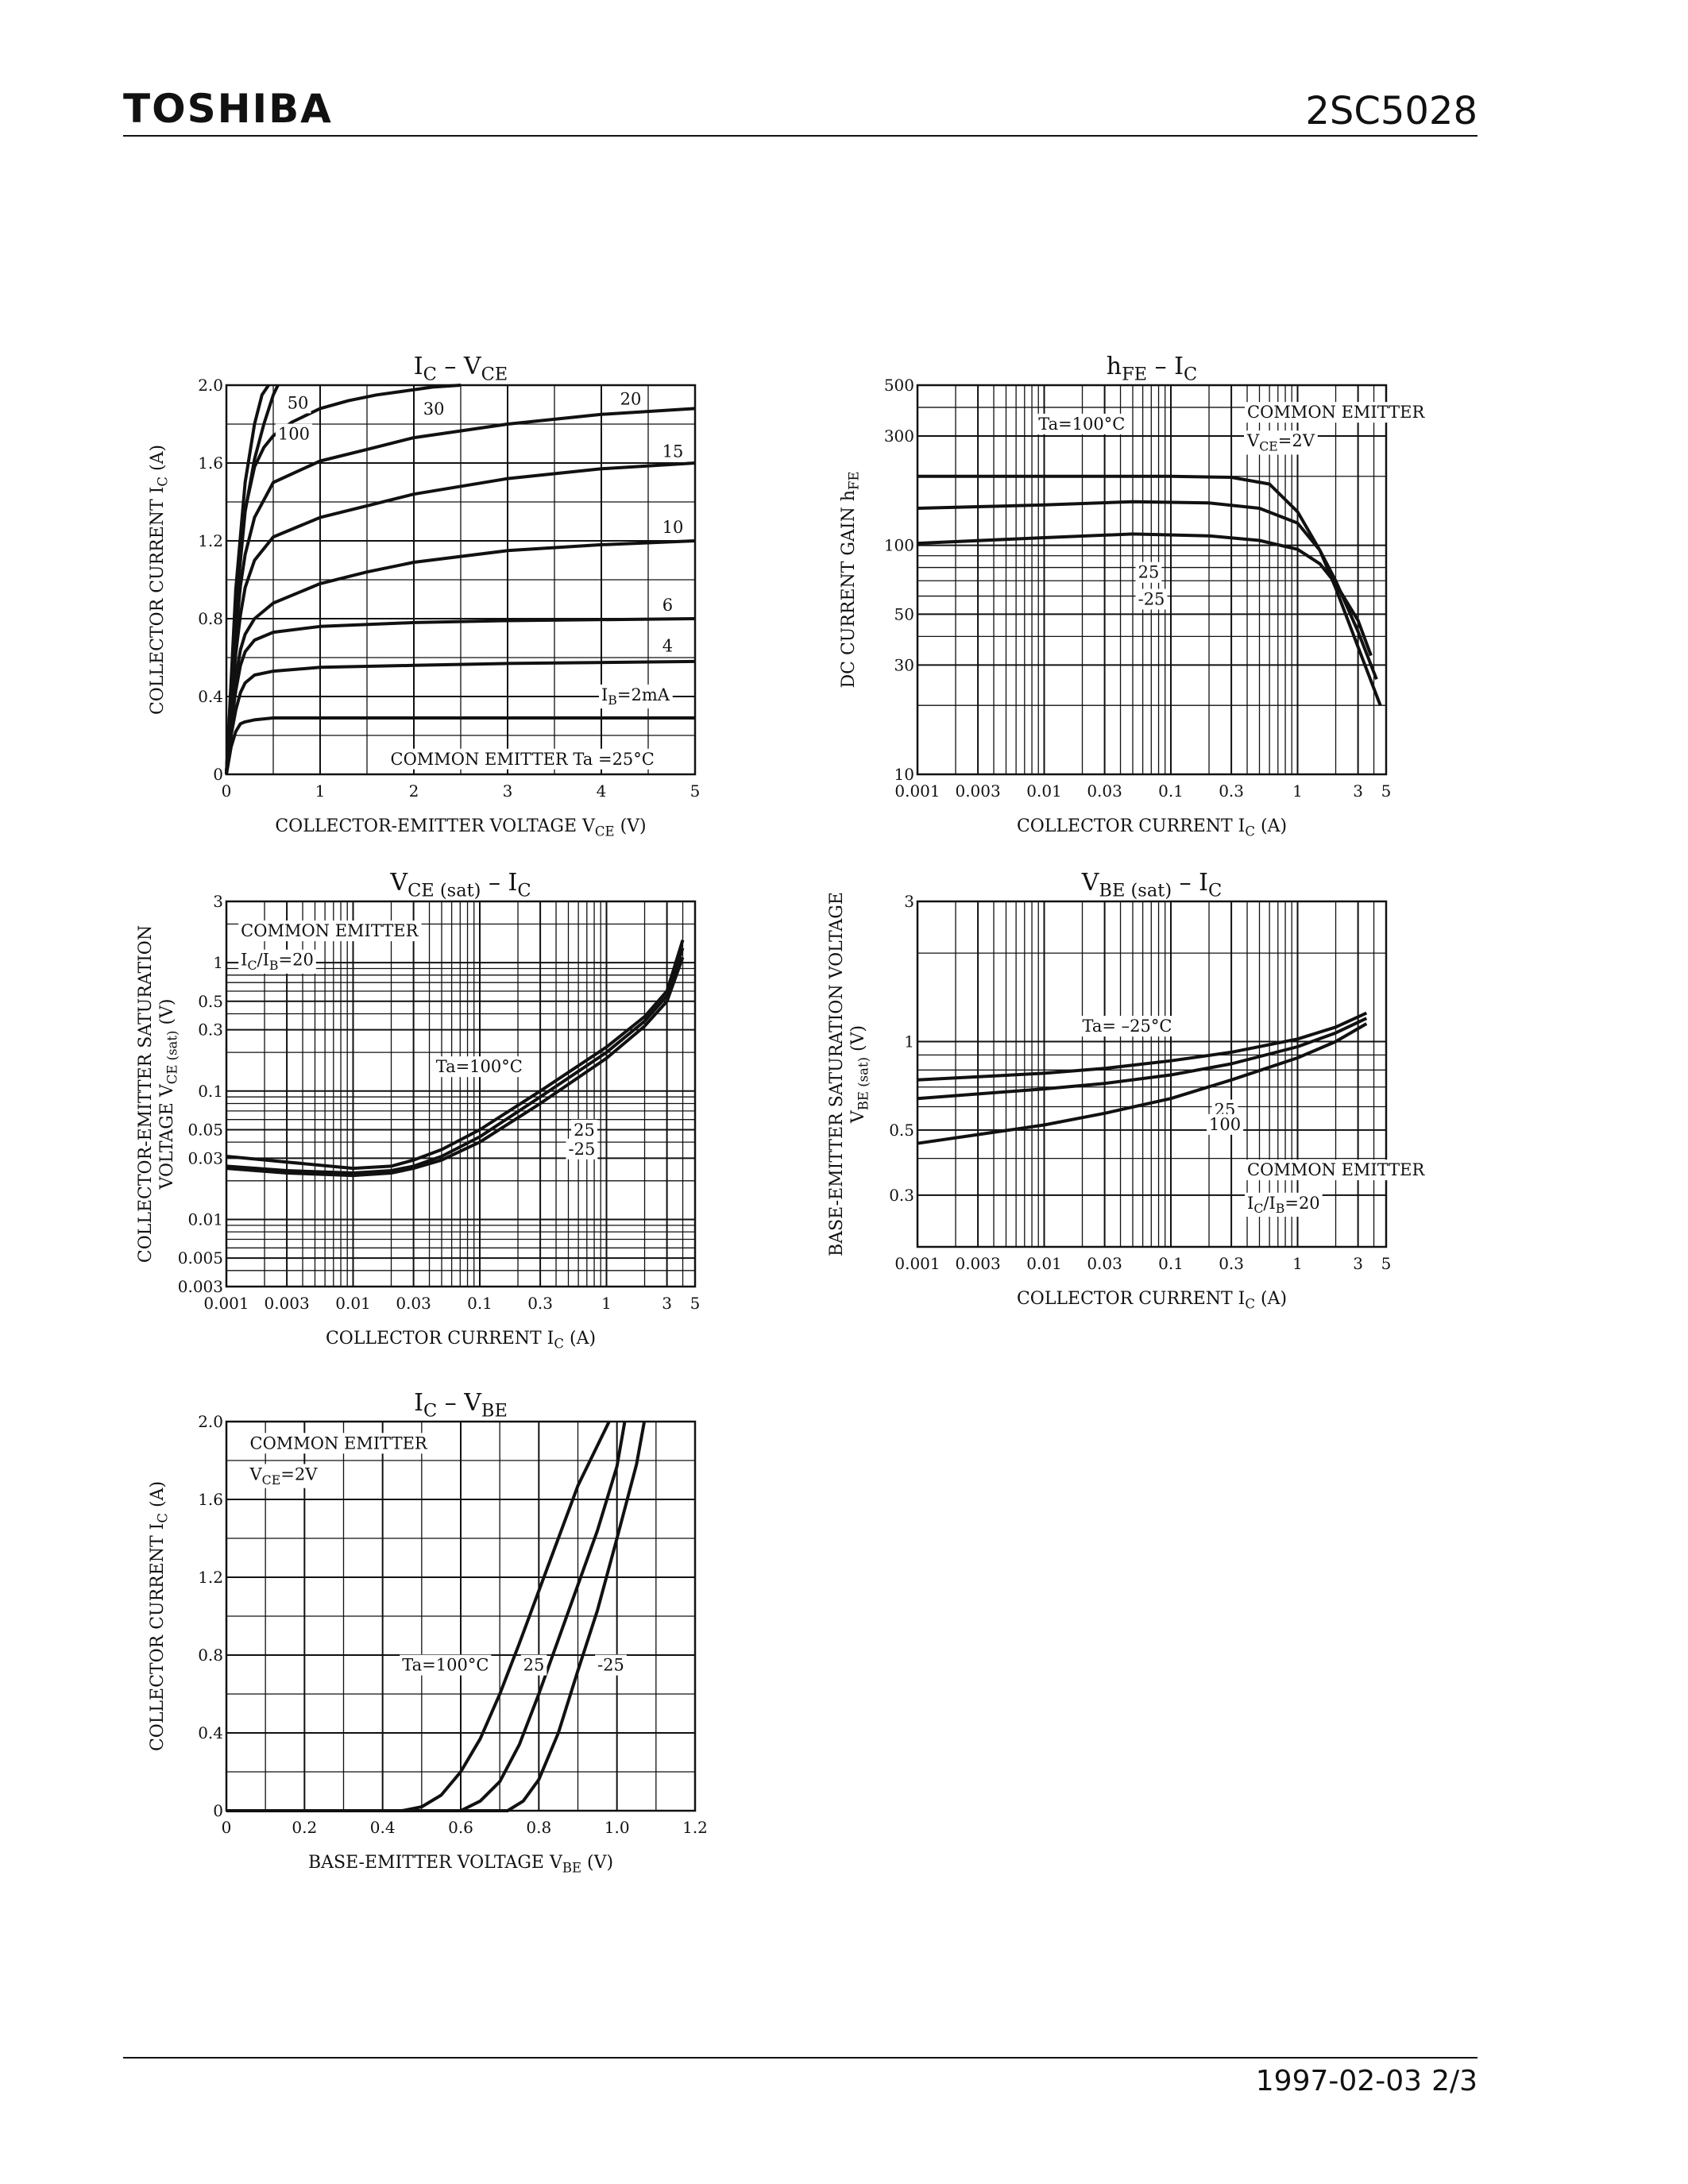 The width and height of the screenshot is (1688, 2184). I want to click on vcesat_ic-xtick-label: 5, so click(695, 1303).